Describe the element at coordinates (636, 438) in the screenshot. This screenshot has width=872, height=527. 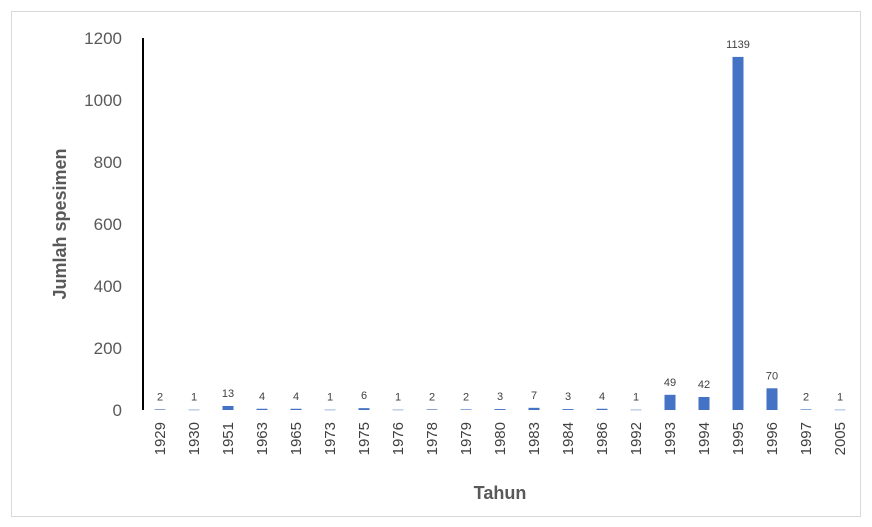
I see `x-tick-label: 1992` at that location.